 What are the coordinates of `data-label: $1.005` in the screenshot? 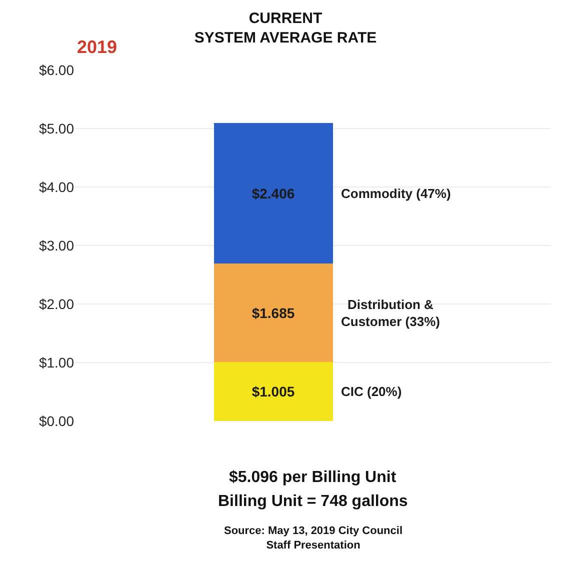 It's located at (273, 392).